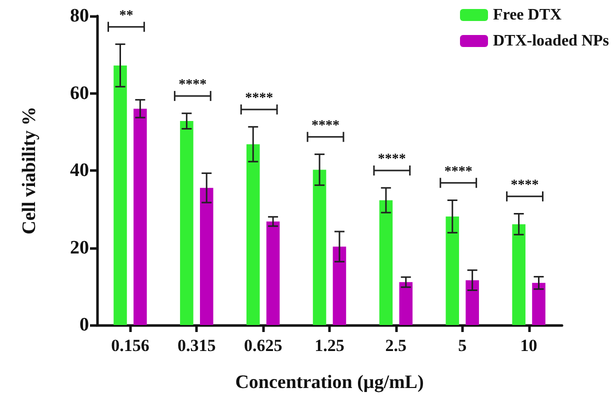 The width and height of the screenshot is (616, 413). What do you see at coordinates (263, 345) in the screenshot?
I see `x-tick-label: 0.625` at bounding box center [263, 345].